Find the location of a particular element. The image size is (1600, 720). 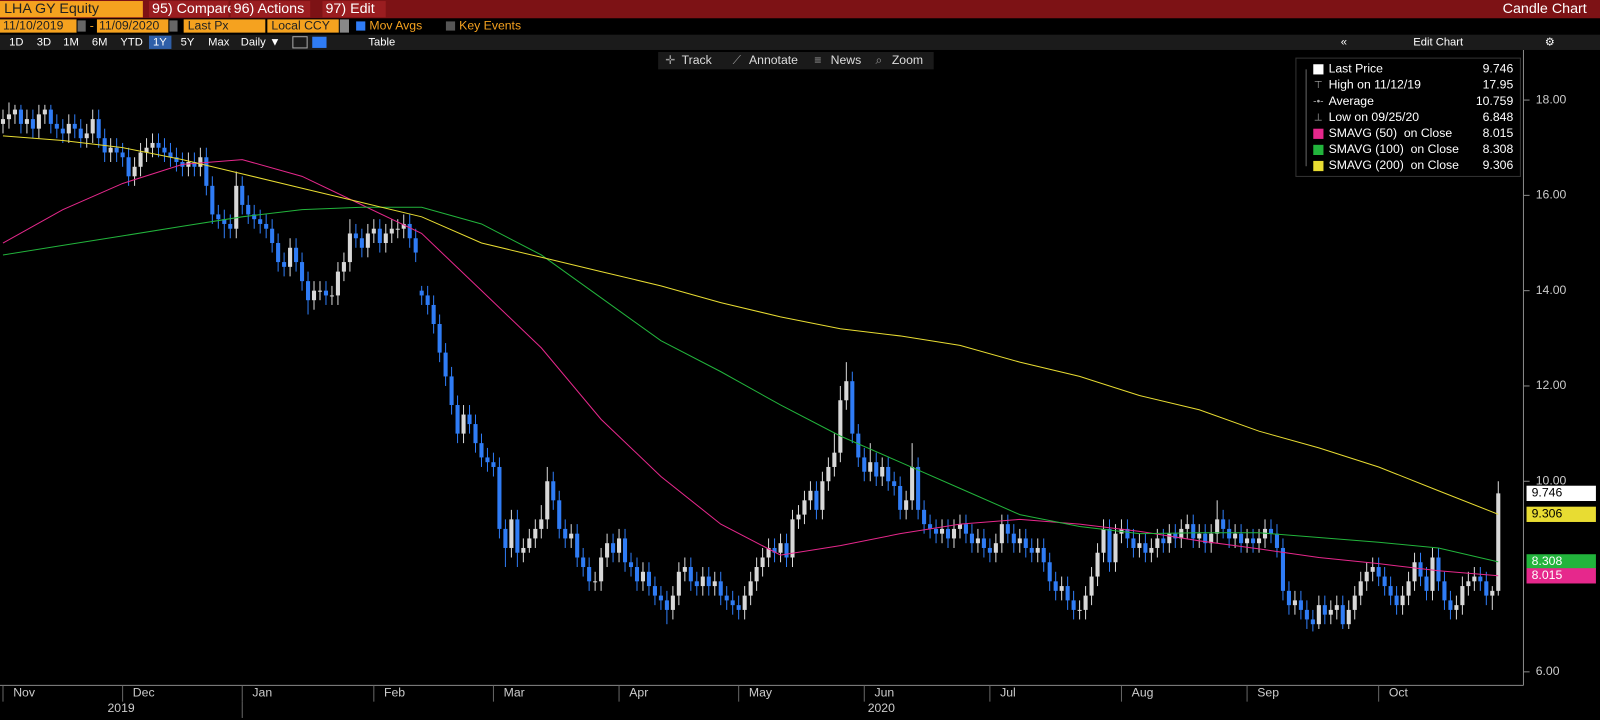

tool-button: Zoom is located at coordinates (907, 60).